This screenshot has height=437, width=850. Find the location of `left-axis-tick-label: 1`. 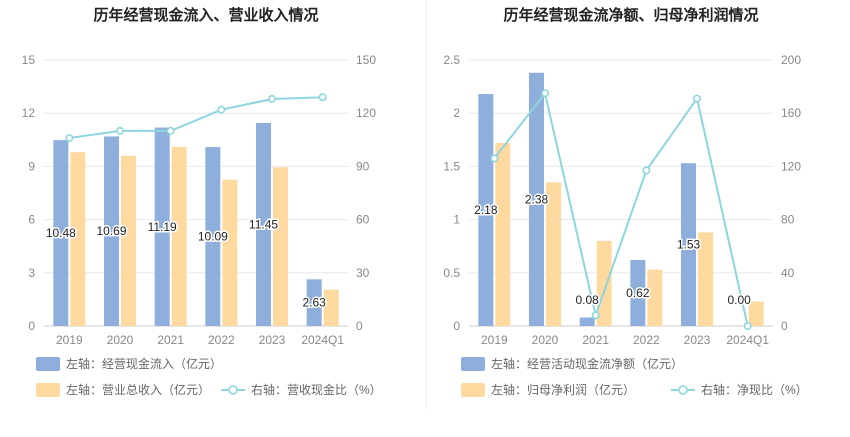

left-axis-tick-label: 1 is located at coordinates (456, 220).